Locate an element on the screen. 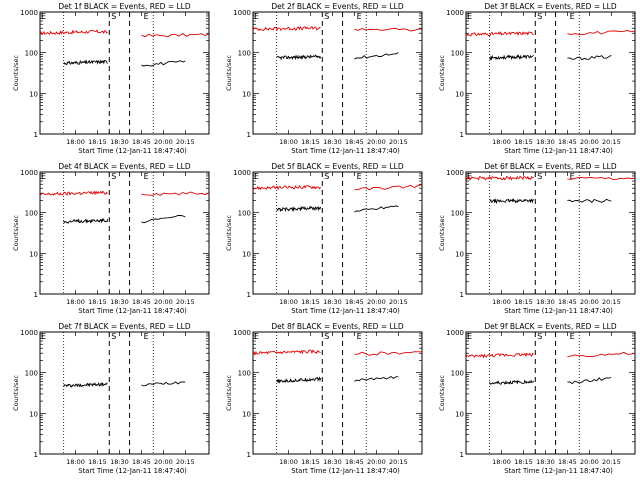  panel-title: Det 4f BLACK = Events, RED = LLD is located at coordinates (124, 166).